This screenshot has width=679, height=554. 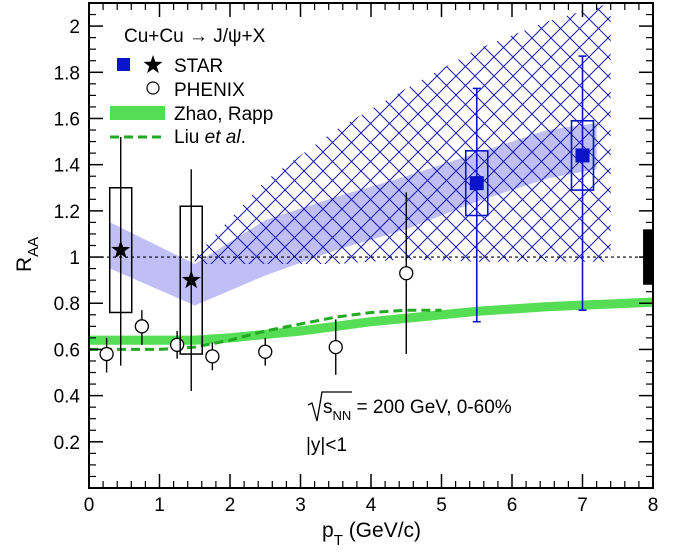 I want to click on energy-annotation: sNN = 200 GeV, 0-60% |y|<1, so click(x=409, y=423).